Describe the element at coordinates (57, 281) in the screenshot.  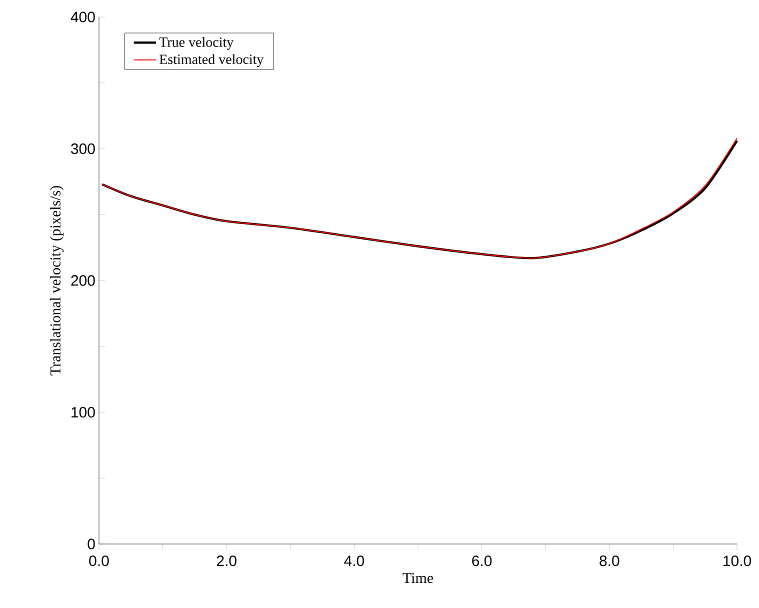
I see `y-axis-title: Translational velocity (pixels/s)` at that location.